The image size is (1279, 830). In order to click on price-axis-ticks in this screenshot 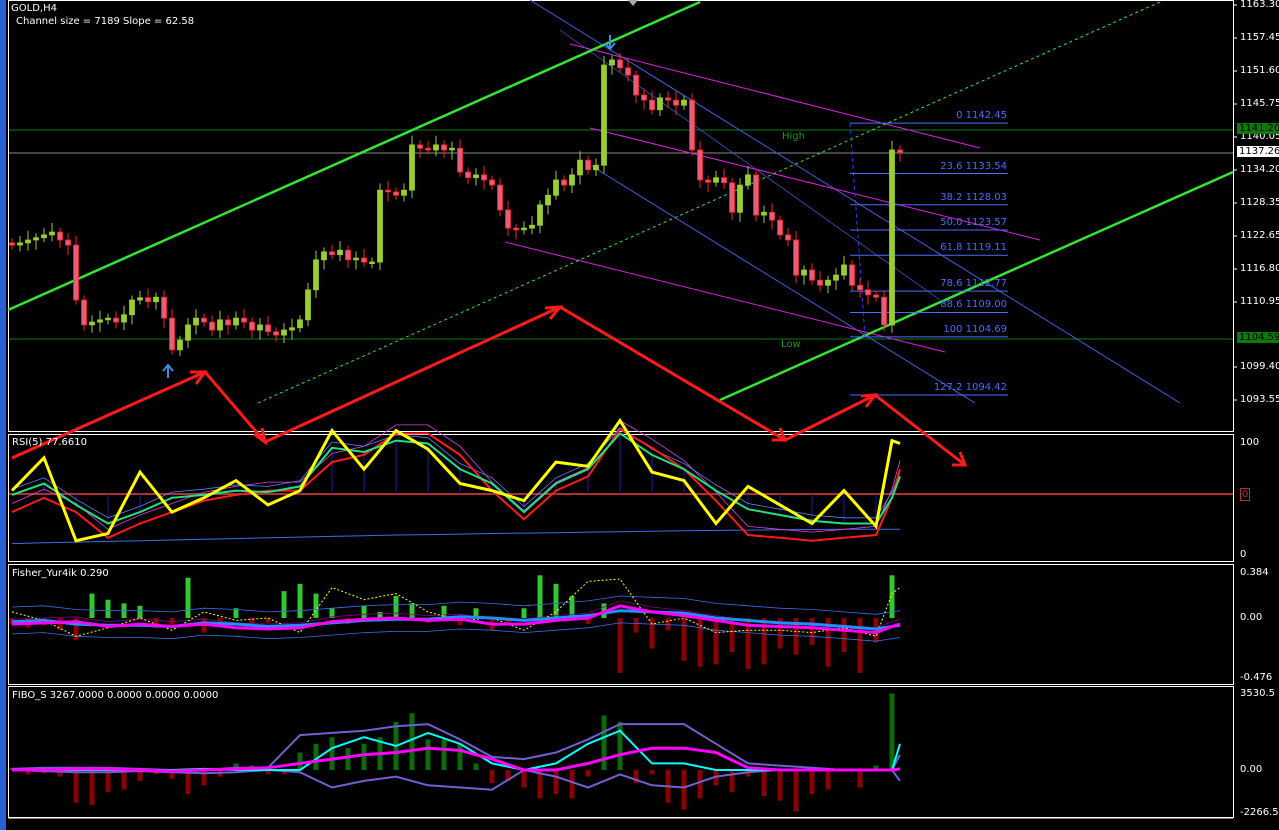, I will do `click(1235, 202)`.